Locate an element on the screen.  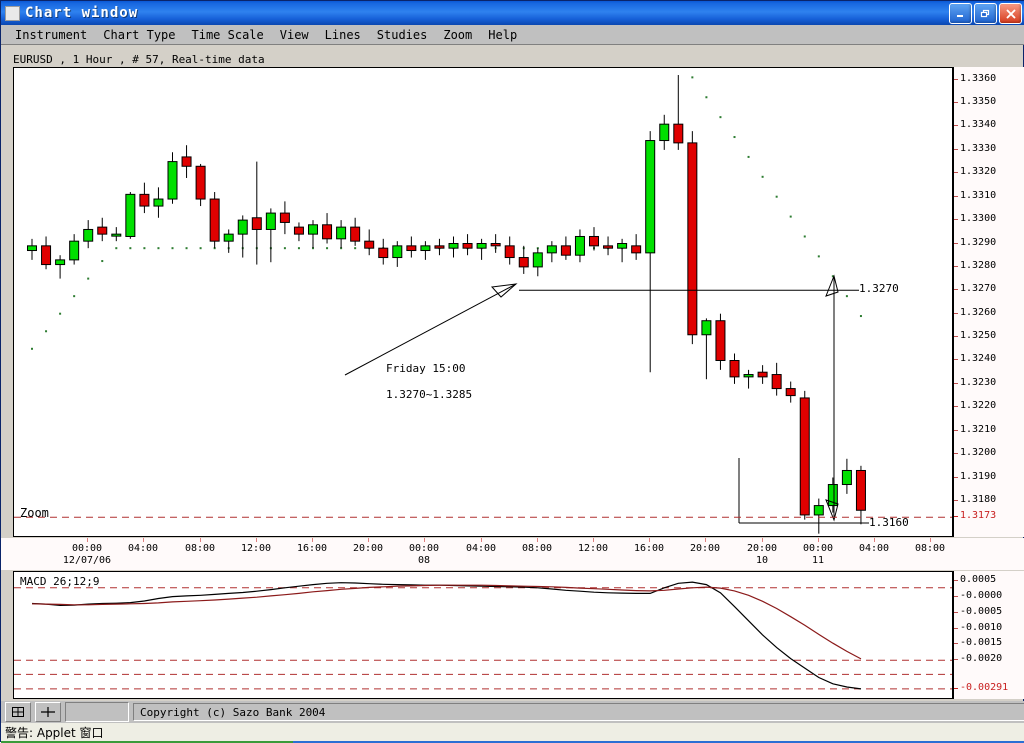
price-axis-label: 1.3350 is located at coordinates (978, 101).